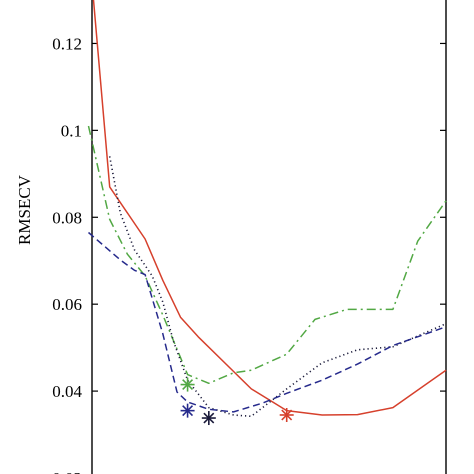 This screenshot has width=474, height=474. I want to click on y-tick-label: 0.12, so click(67, 43).